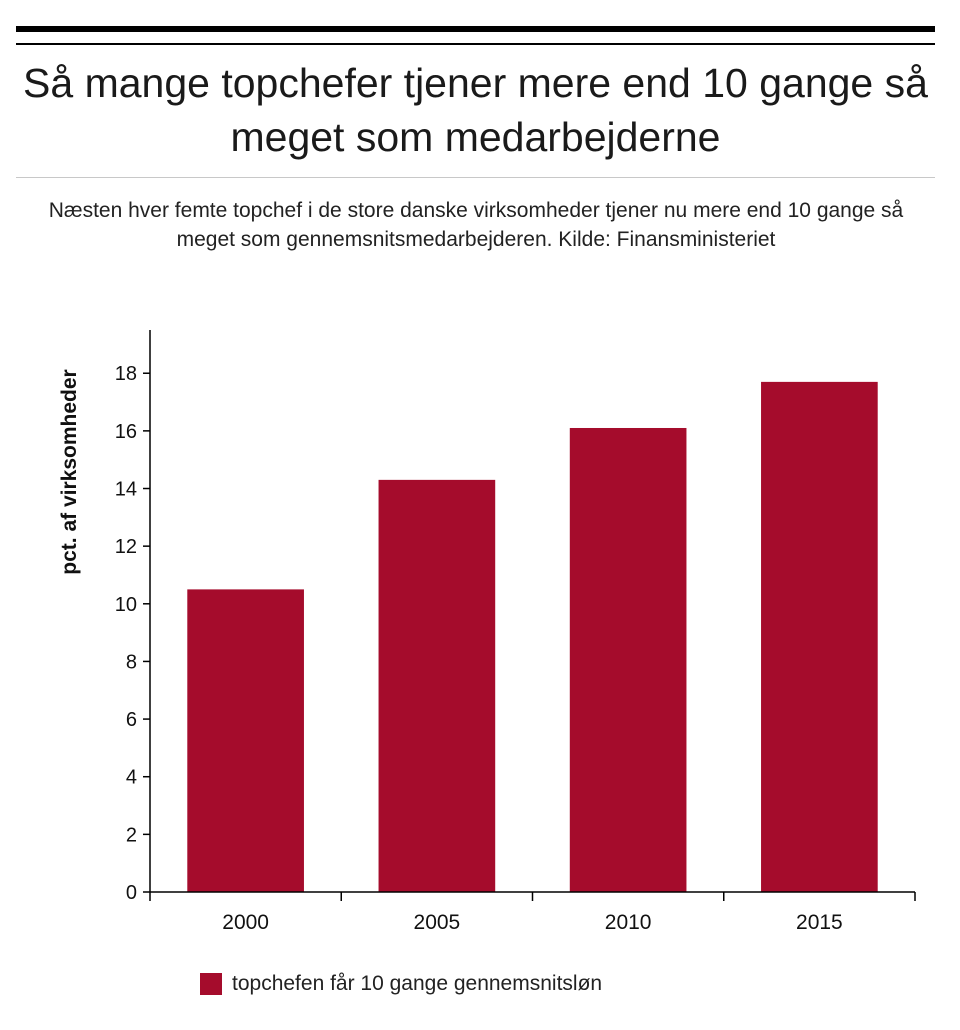 The image size is (960, 1030). I want to click on bar-2000, so click(245, 740).